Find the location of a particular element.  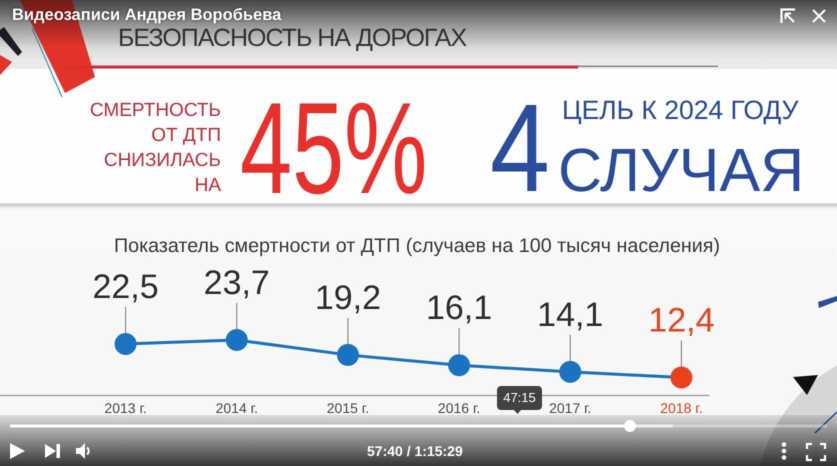

text: 47:15 is located at coordinates (519, 397).